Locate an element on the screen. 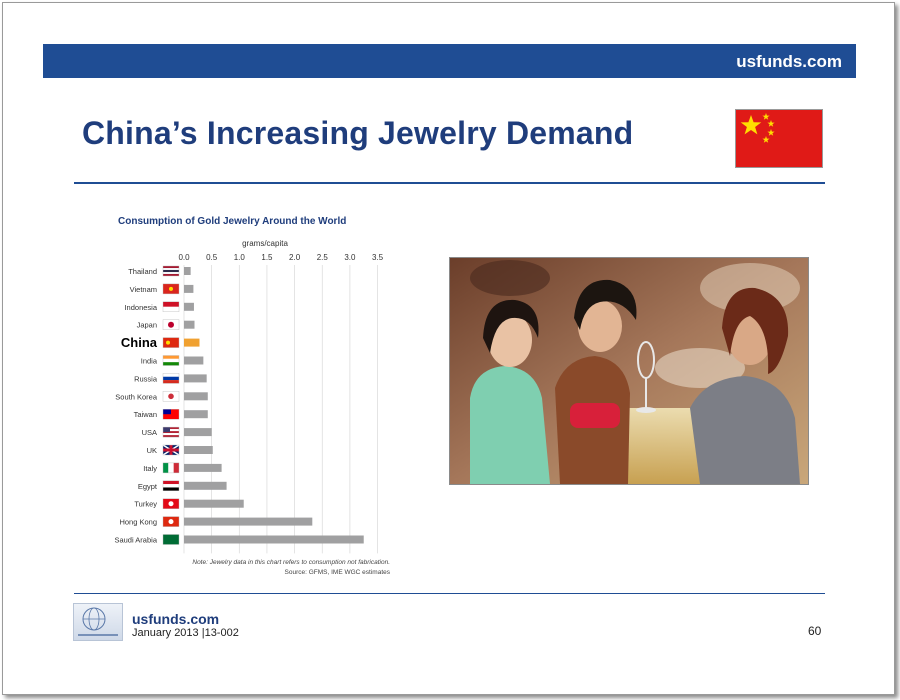 This screenshot has height=700, width=900. bar-italy is located at coordinates (203, 467).